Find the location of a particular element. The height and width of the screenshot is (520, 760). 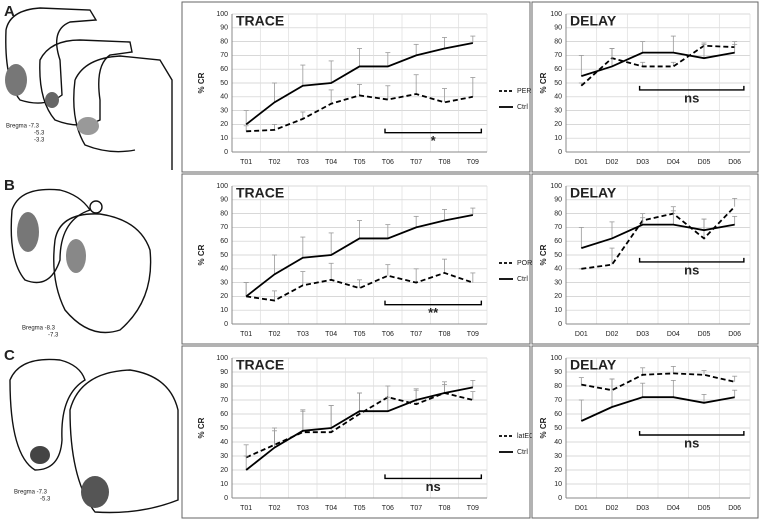

bregma-label: Bregma -7.3 is located at coordinates (31, 493).